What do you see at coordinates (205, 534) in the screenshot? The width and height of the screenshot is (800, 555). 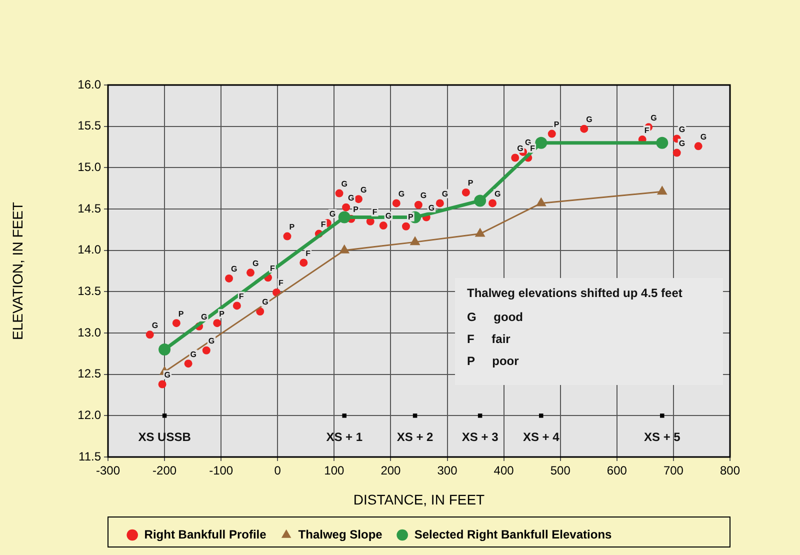 I see `legend-label: Right Bankfull Profile` at bounding box center [205, 534].